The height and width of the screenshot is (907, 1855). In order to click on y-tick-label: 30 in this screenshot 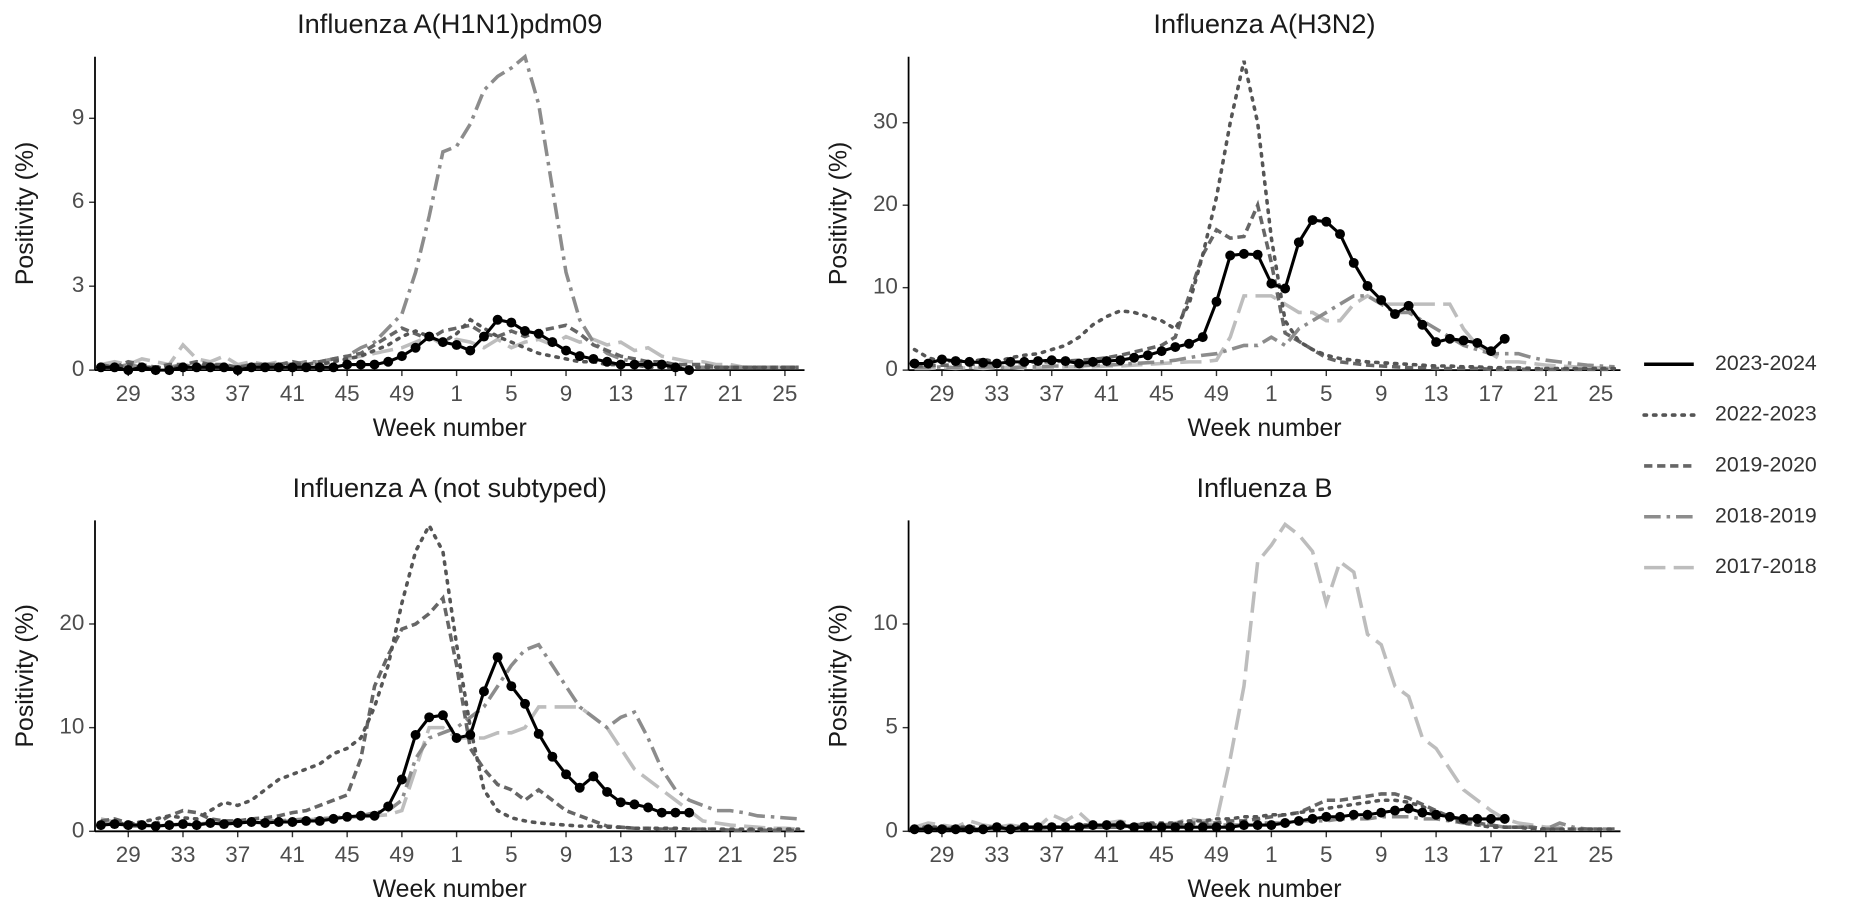, I will do `click(885, 121)`.